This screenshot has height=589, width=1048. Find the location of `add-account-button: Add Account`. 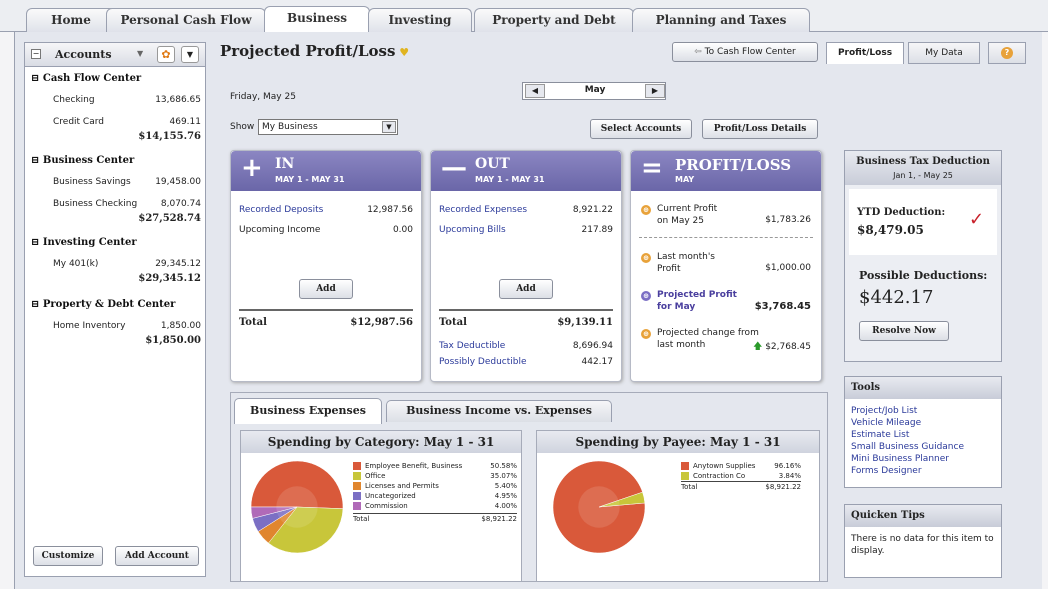

add-account-button: Add Account is located at coordinates (157, 556).